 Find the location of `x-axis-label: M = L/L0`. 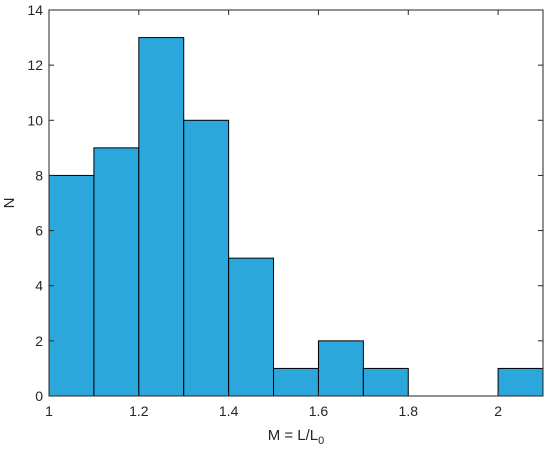

x-axis-label: M = L/L0 is located at coordinates (296, 437).